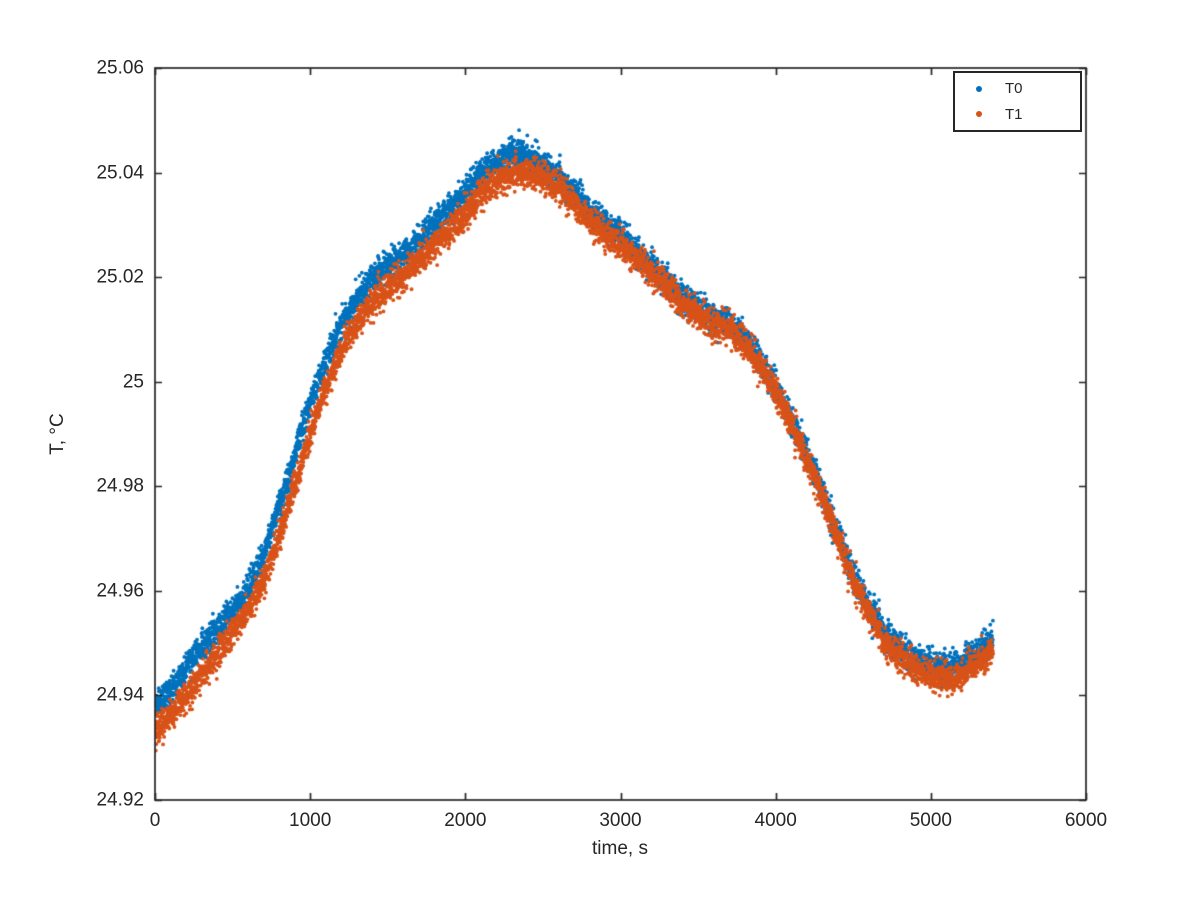 The image size is (1200, 900). I want to click on legend-item-t1: T1, so click(1017, 114).